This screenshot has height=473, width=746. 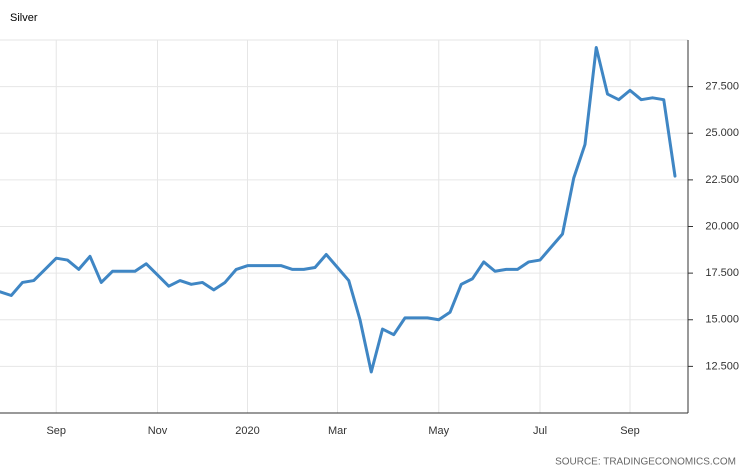 What do you see at coordinates (722, 320) in the screenshot?
I see `y-tick-label: 15.000` at bounding box center [722, 320].